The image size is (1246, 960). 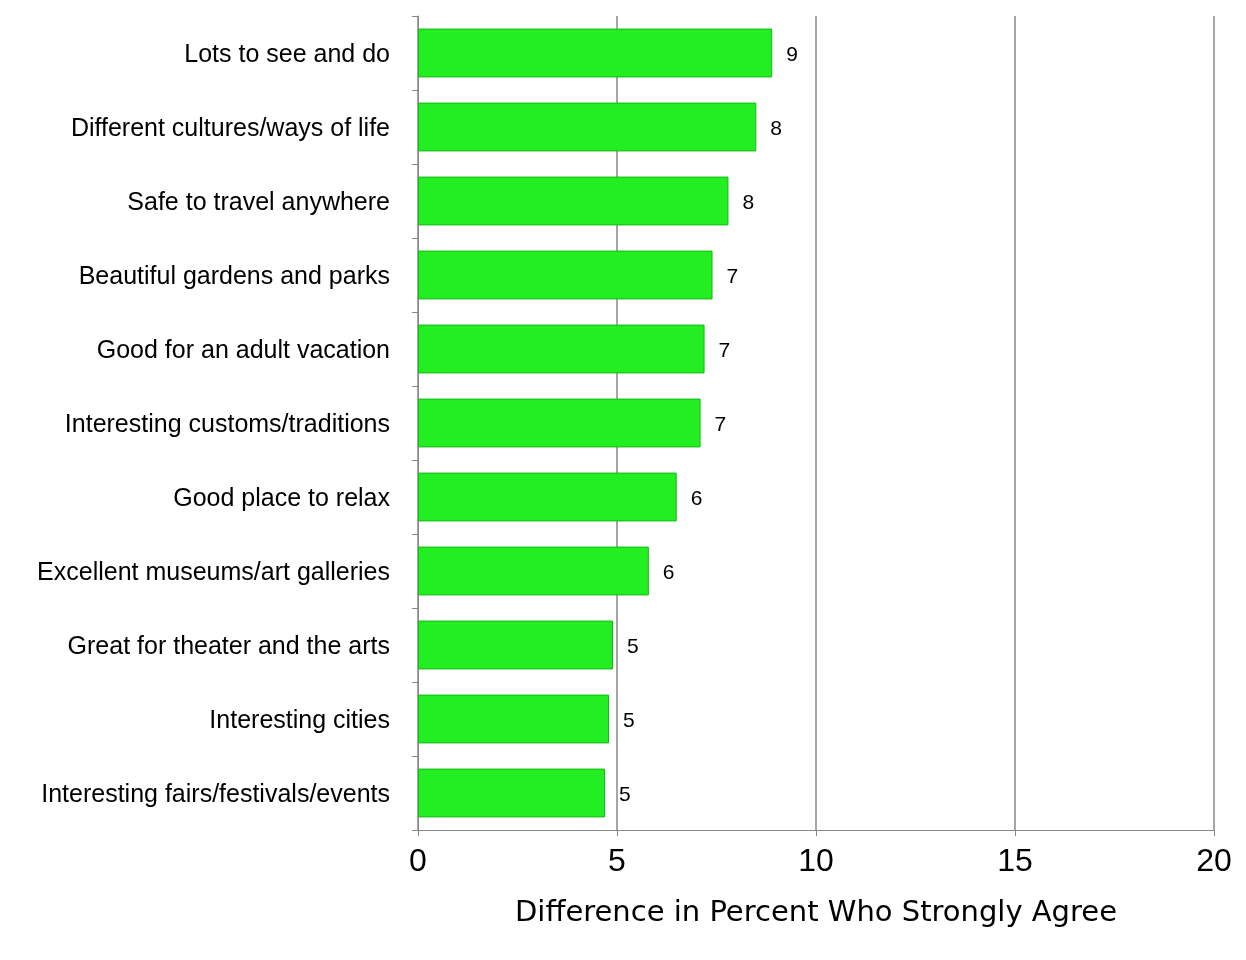 I want to click on y-tick-label: Beautiful gardens and parks, so click(x=234, y=275).